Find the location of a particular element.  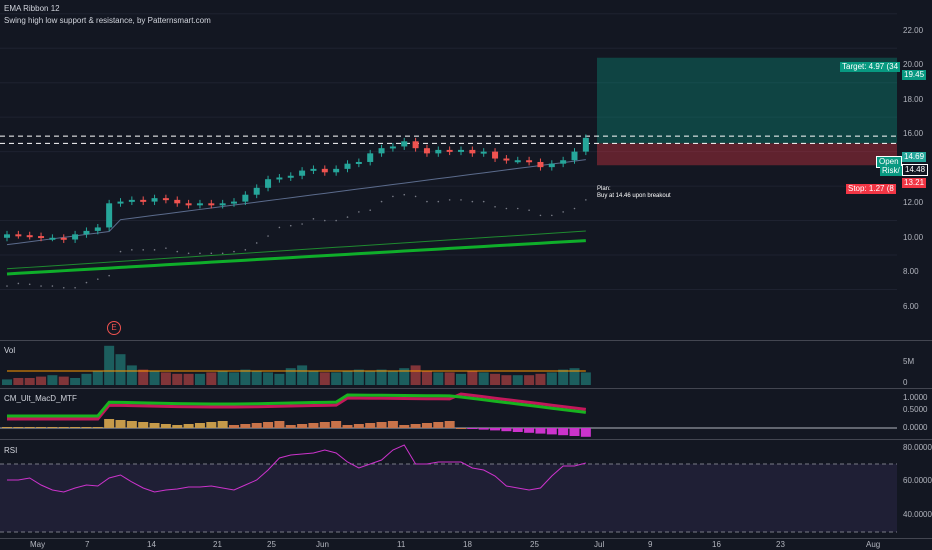

stop-price-badge: 13.21 is located at coordinates (914, 183).